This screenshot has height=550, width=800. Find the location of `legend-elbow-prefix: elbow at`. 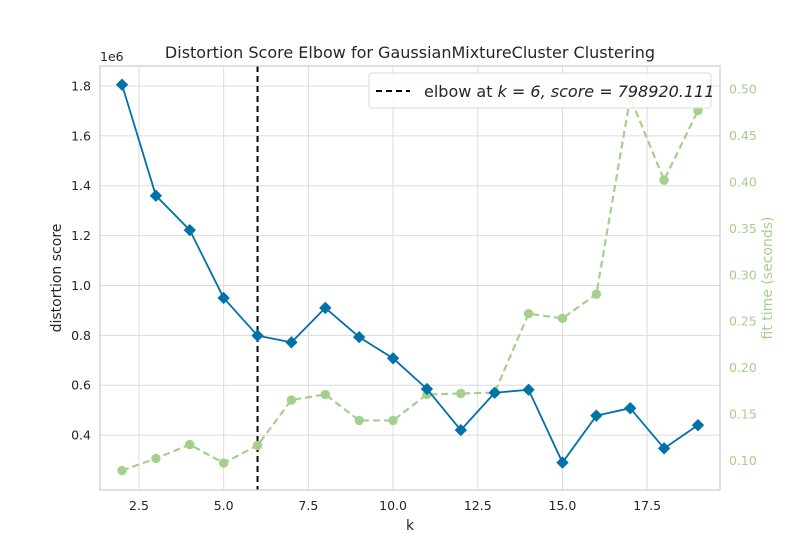

legend-elbow-prefix: elbow at is located at coordinates (461, 91).